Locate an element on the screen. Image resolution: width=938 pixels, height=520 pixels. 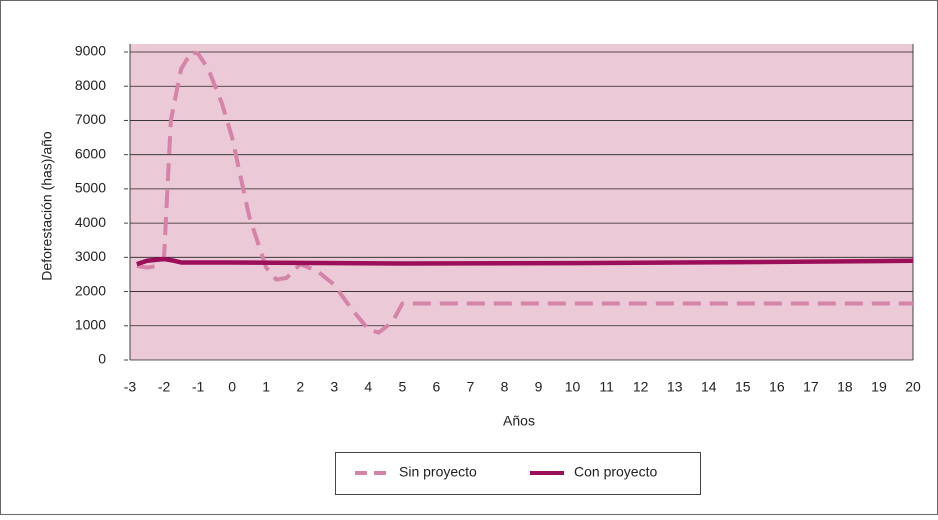
x-tick-label: 13 is located at coordinates (675, 387).